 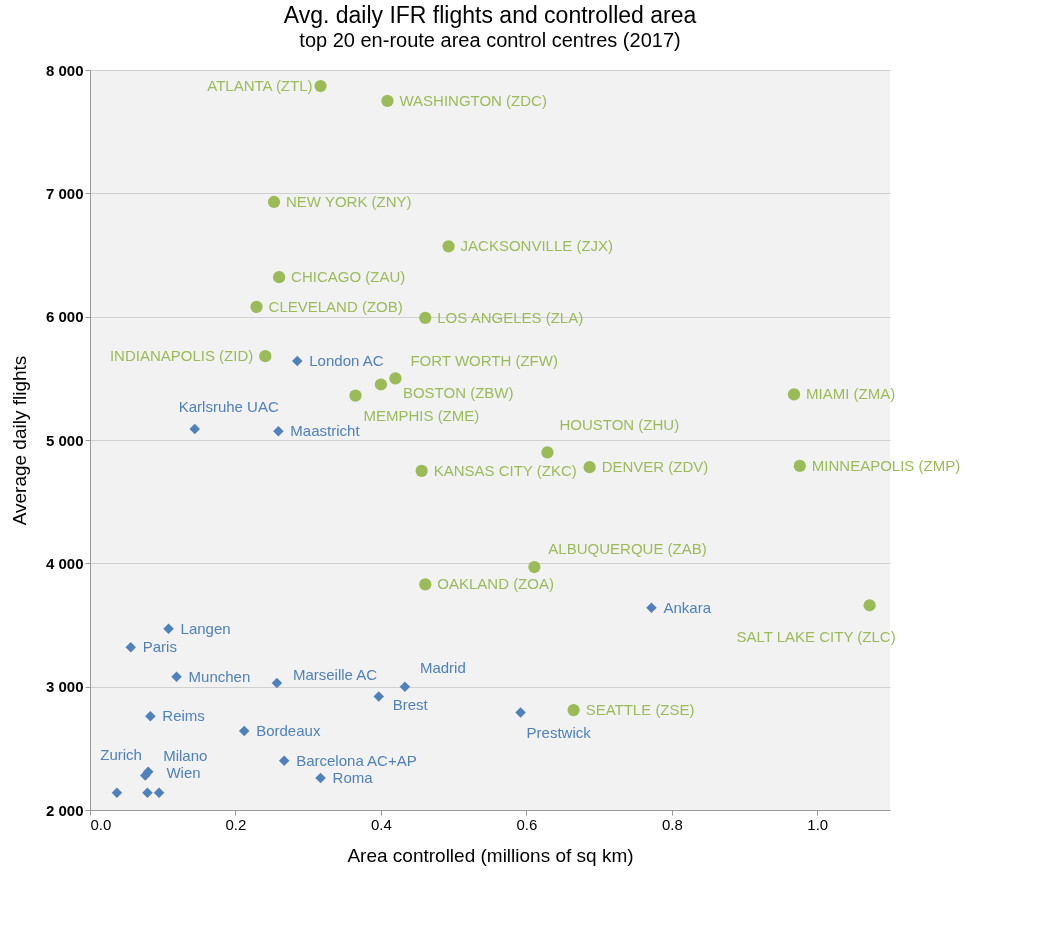 I want to click on y-tick-label: 4 000, so click(x=64, y=563).